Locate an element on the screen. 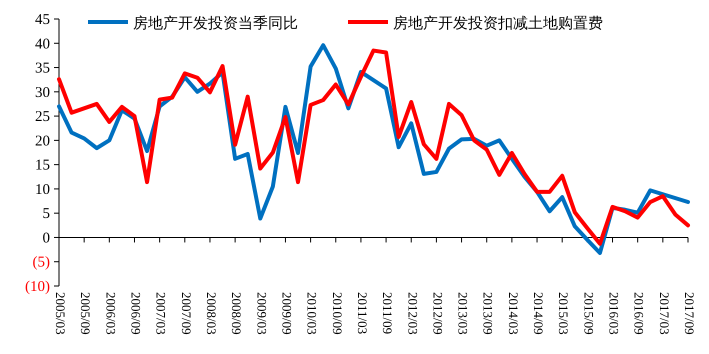  y-tick-label: (5) is located at coordinates (41, 262).